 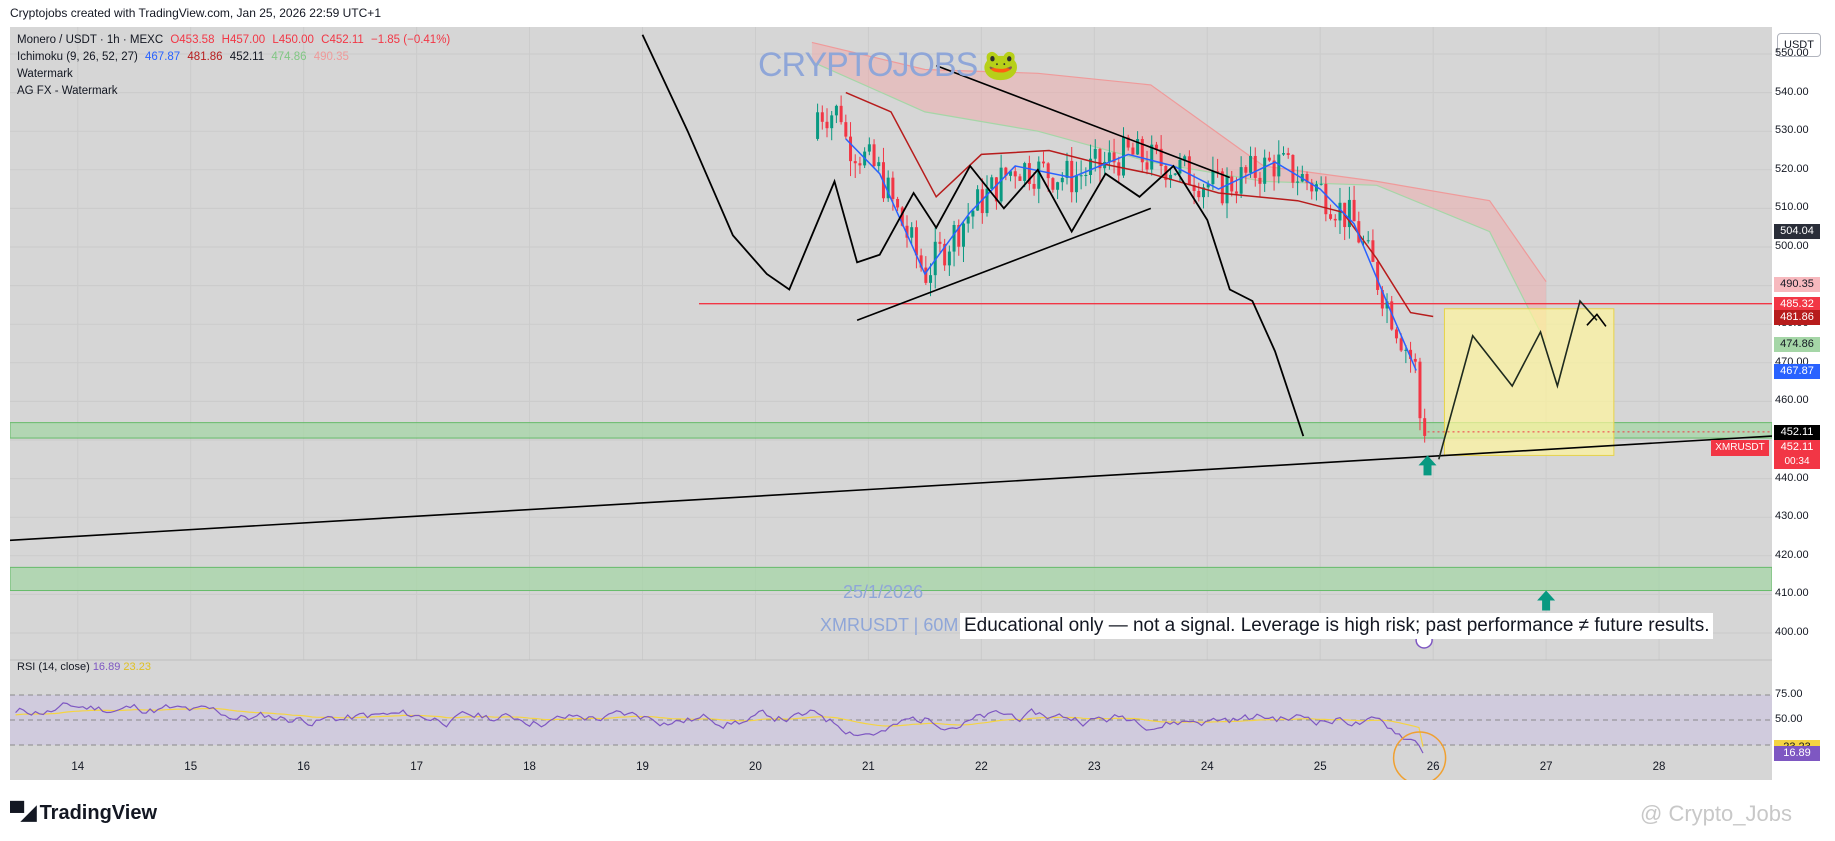 What do you see at coordinates (1792, 91) in the screenshot?
I see `price-label: 540.00` at bounding box center [1792, 91].